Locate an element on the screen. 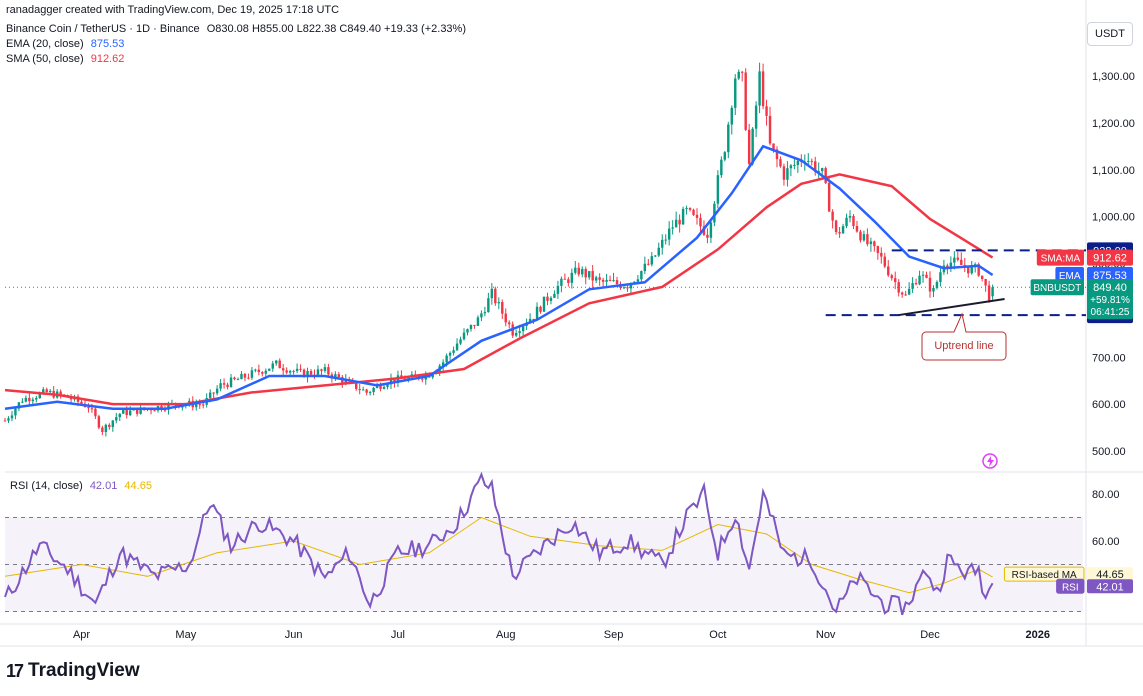 The height and width of the screenshot is (696, 1143). legend-sma-row: SMA (50, close) 912.62 is located at coordinates (236, 59).